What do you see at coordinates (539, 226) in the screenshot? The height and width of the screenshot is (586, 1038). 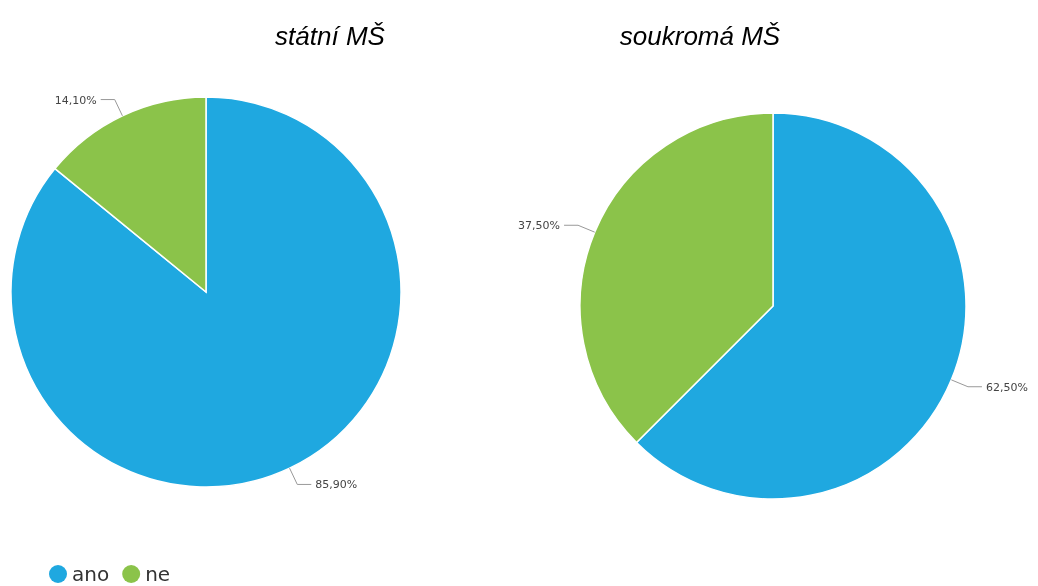 I see `data-label: 37,50%` at bounding box center [539, 226].